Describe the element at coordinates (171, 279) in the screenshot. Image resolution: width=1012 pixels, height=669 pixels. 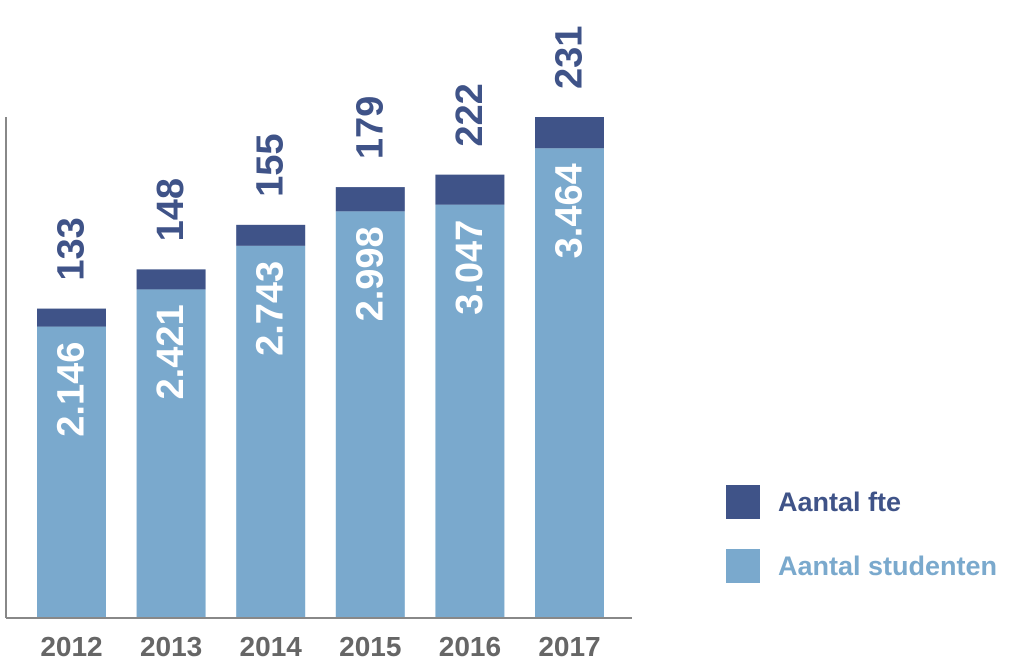
I see `bar-fte-2013` at that location.